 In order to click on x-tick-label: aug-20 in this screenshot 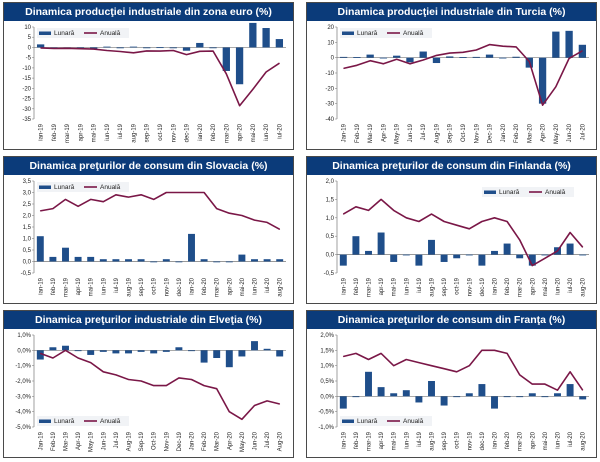, I will do `click(584, 440)`.